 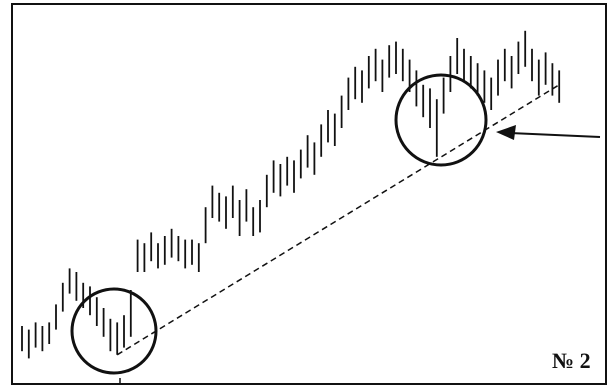 I want to click on figure-label: № 2, so click(x=571, y=360).